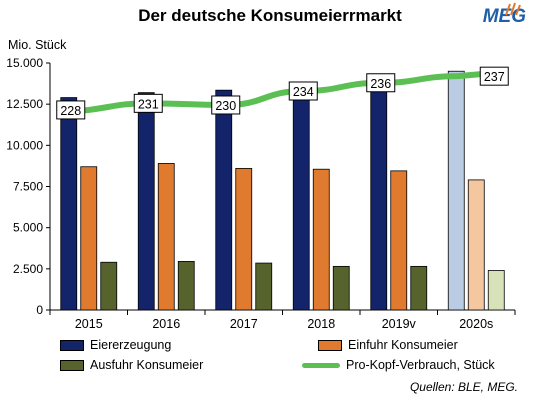  Describe the element at coordinates (403, 345) in the screenshot. I see `legend-label-einfuhr: Einfuhr Konsumeier` at that location.